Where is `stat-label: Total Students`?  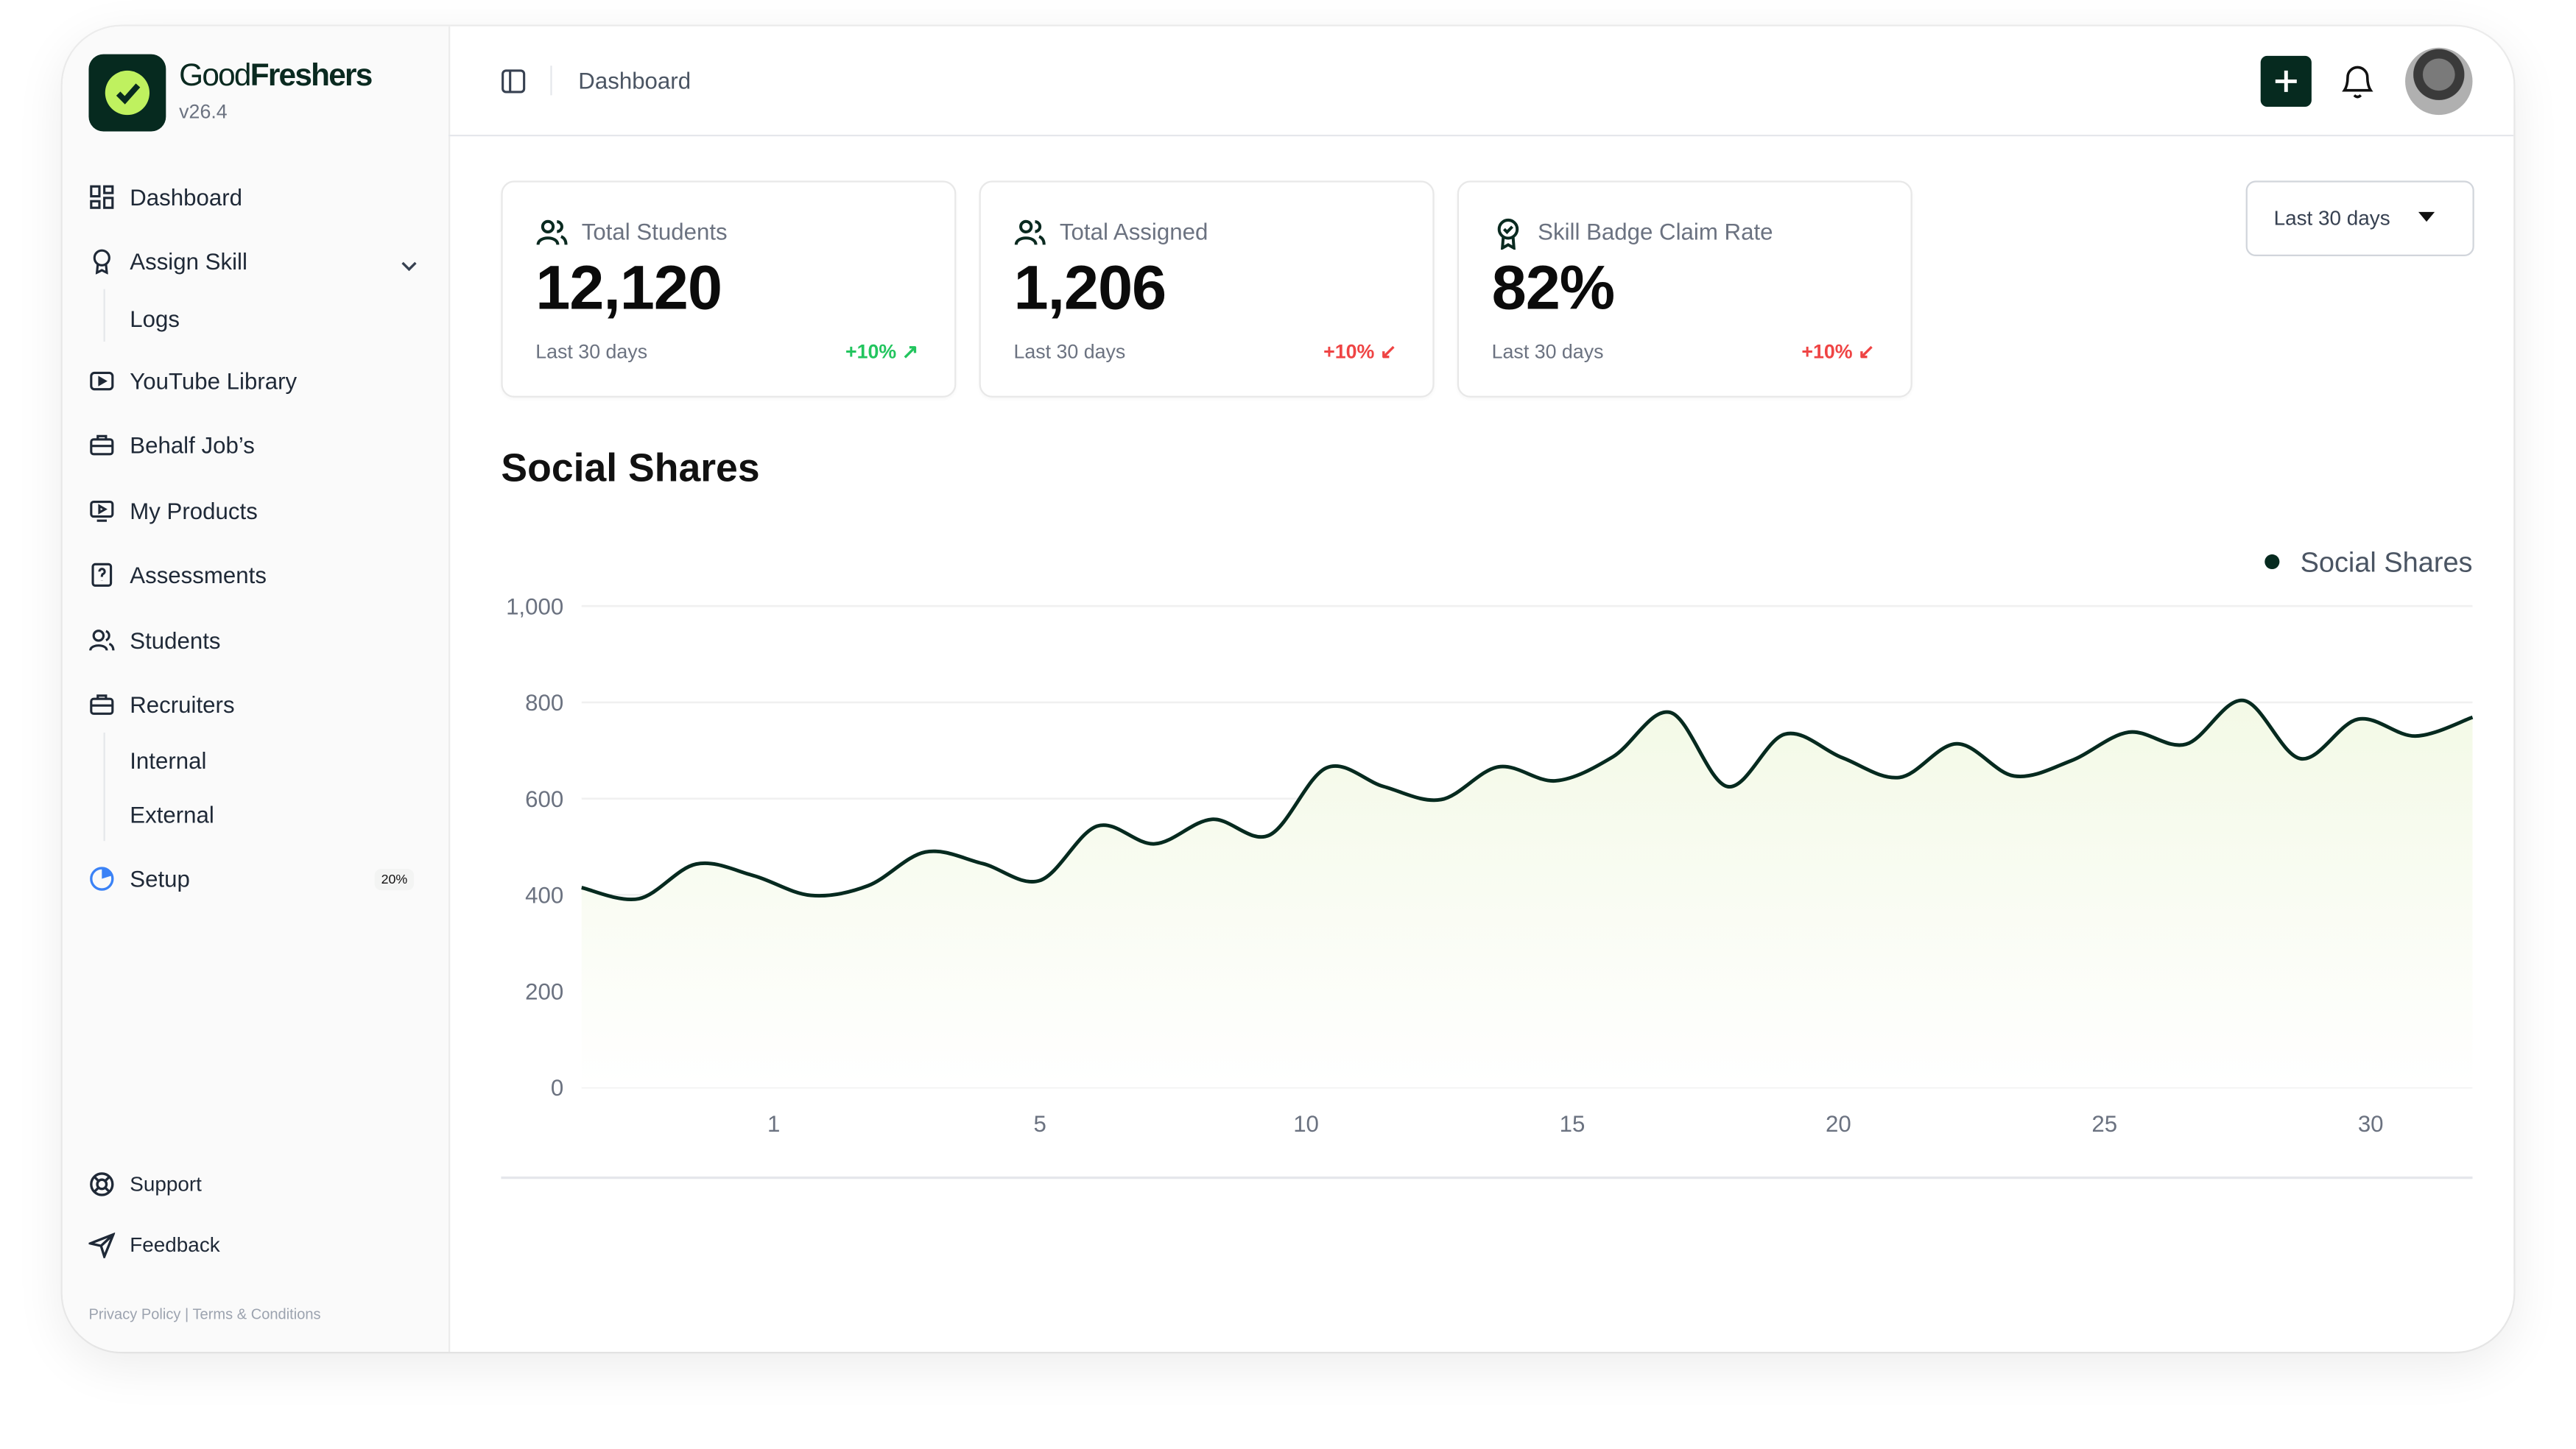
stat-label: Total Students is located at coordinates (654, 232).